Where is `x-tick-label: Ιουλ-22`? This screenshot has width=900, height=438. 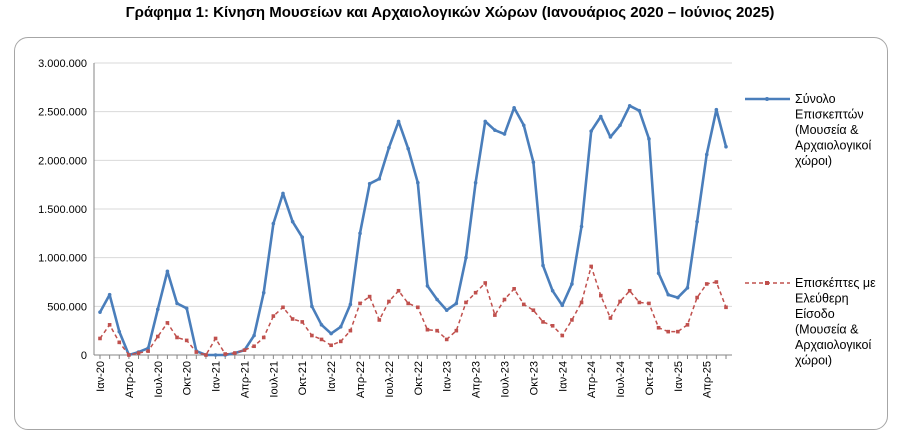 x-tick-label: Ιουλ-22 is located at coordinates (390, 379).